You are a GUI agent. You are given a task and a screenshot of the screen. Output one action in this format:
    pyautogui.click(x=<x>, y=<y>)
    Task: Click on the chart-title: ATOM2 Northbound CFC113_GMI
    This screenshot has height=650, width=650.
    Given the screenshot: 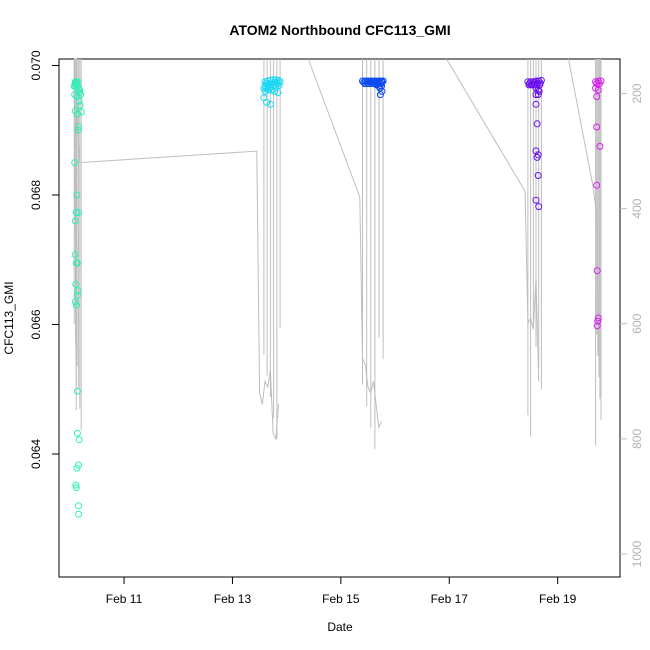 What is the action you would take?
    pyautogui.click(x=339, y=30)
    